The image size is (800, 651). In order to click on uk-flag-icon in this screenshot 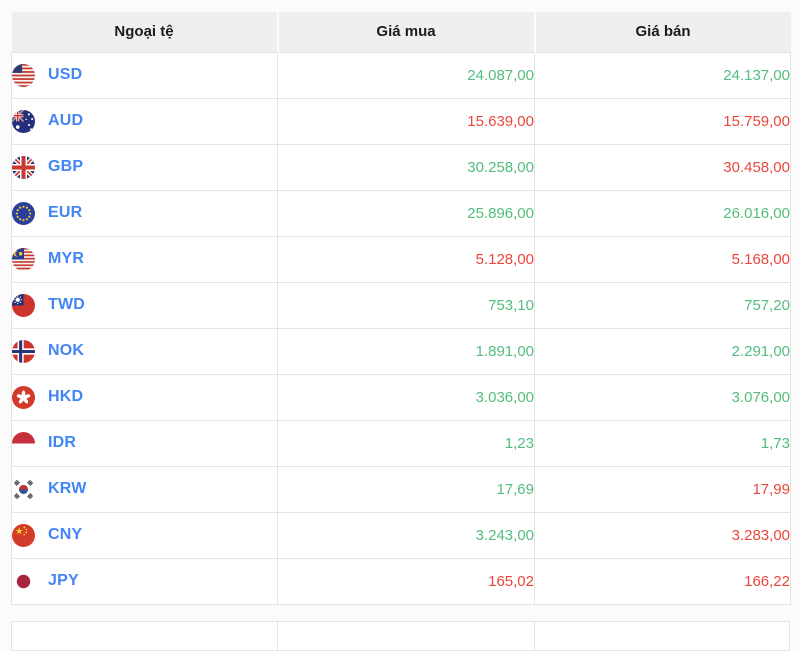, I will do `click(23, 167)`.